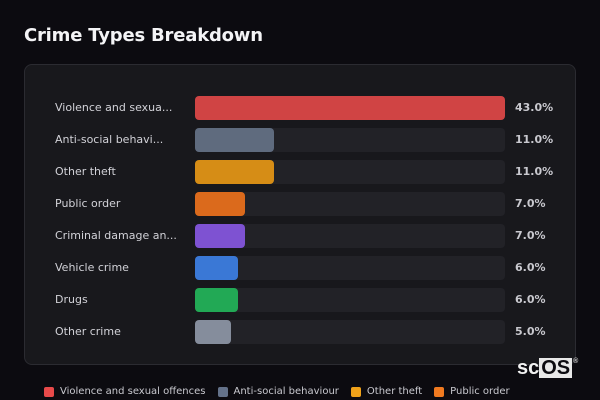 This screenshot has height=400, width=600. I want to click on legend-item: Other theft, so click(386, 391).